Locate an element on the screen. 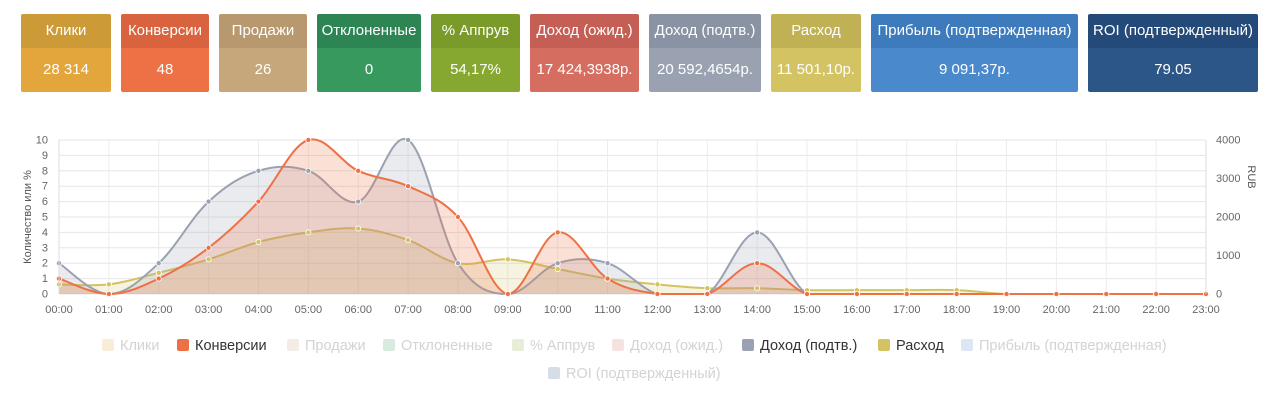 This screenshot has height=401, width=1280. stat-card-roi: ROI (подтвержденный) 79.05 is located at coordinates (1173, 53).